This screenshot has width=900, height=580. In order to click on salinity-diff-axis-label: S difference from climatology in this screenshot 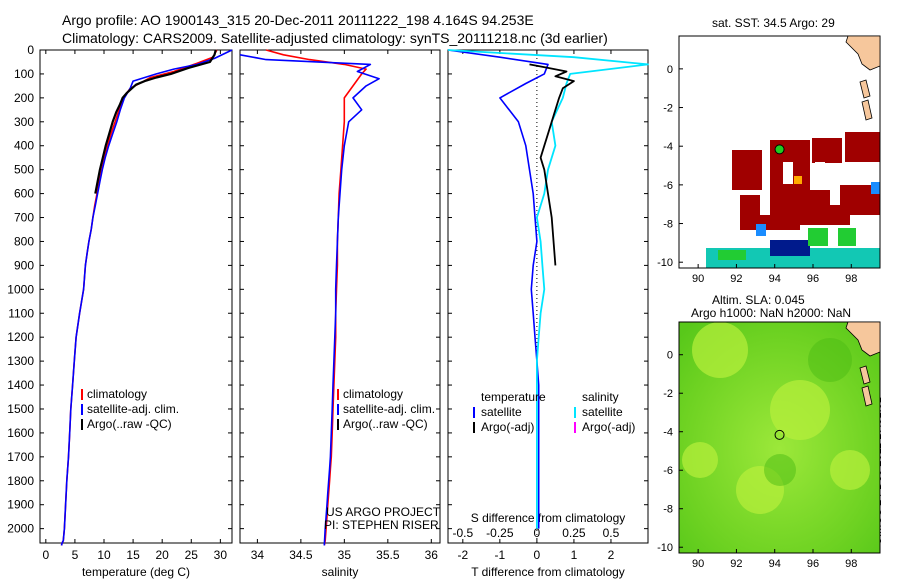, I will do `click(548, 518)`.